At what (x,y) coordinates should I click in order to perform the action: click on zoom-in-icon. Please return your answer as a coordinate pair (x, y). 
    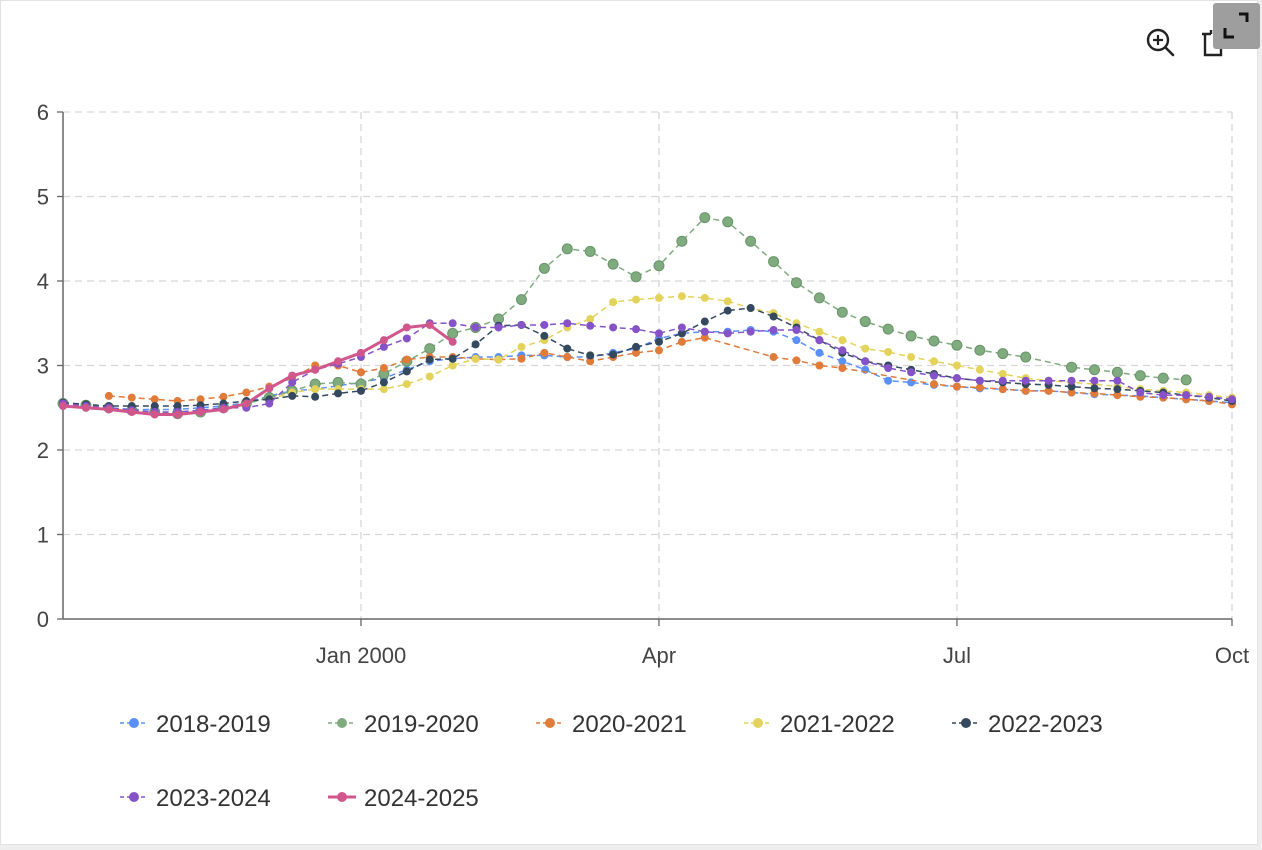
    Looking at the image, I should click on (1160, 42).